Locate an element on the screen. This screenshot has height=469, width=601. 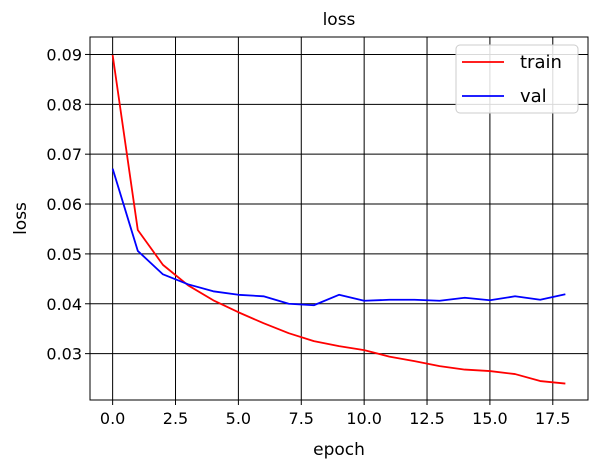
x-tick-label: 12.5 is located at coordinates (427, 418).